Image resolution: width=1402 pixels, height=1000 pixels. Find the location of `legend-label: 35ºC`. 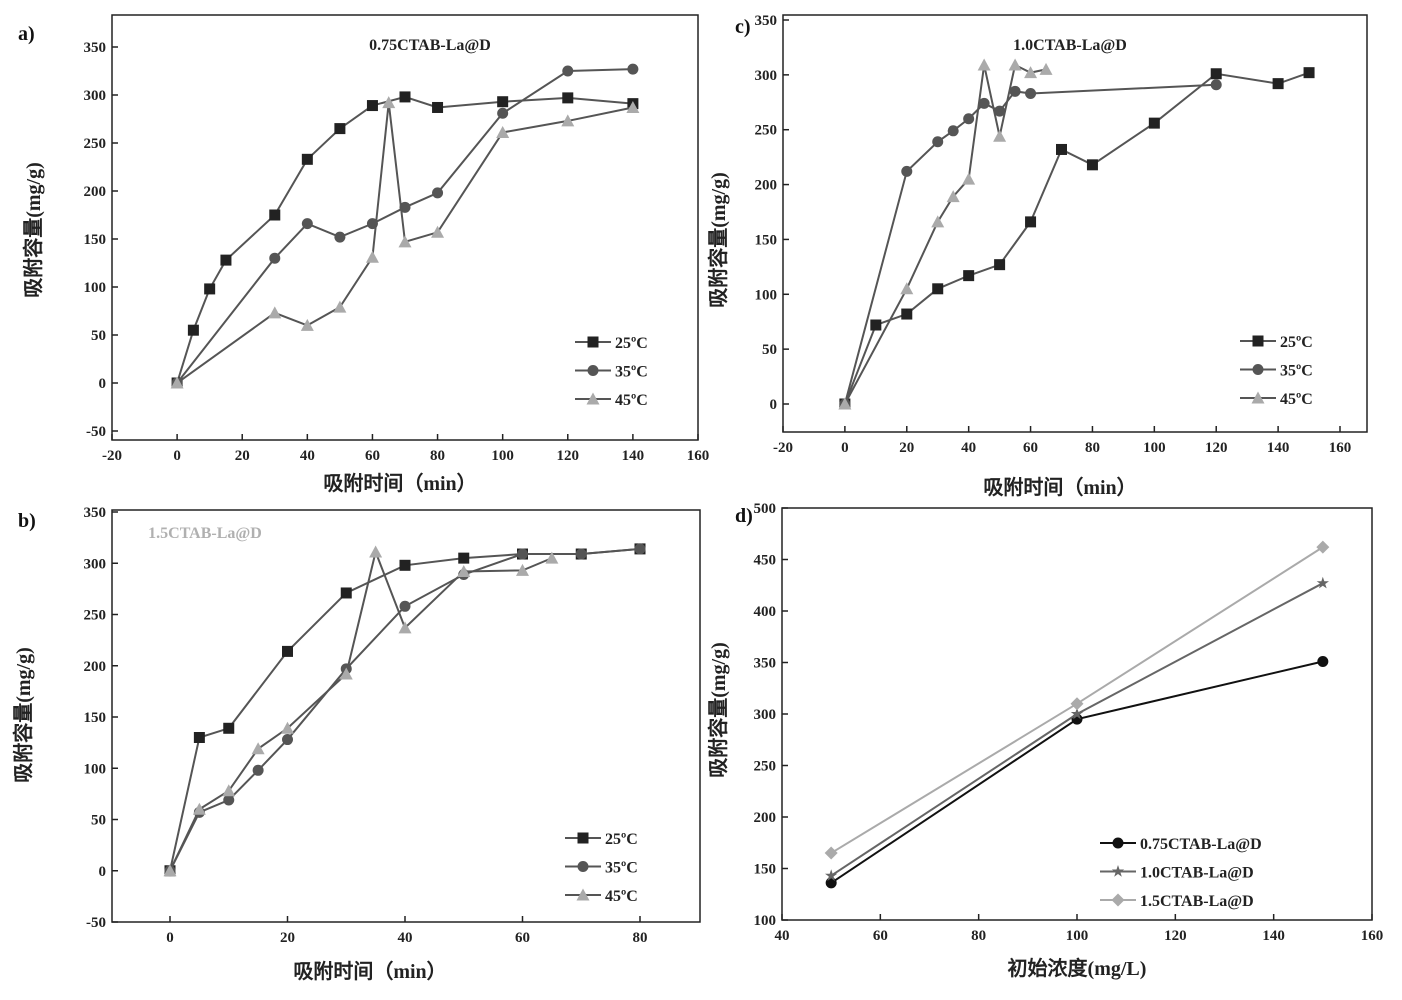

legend-label: 35ºC is located at coordinates (1296, 371).